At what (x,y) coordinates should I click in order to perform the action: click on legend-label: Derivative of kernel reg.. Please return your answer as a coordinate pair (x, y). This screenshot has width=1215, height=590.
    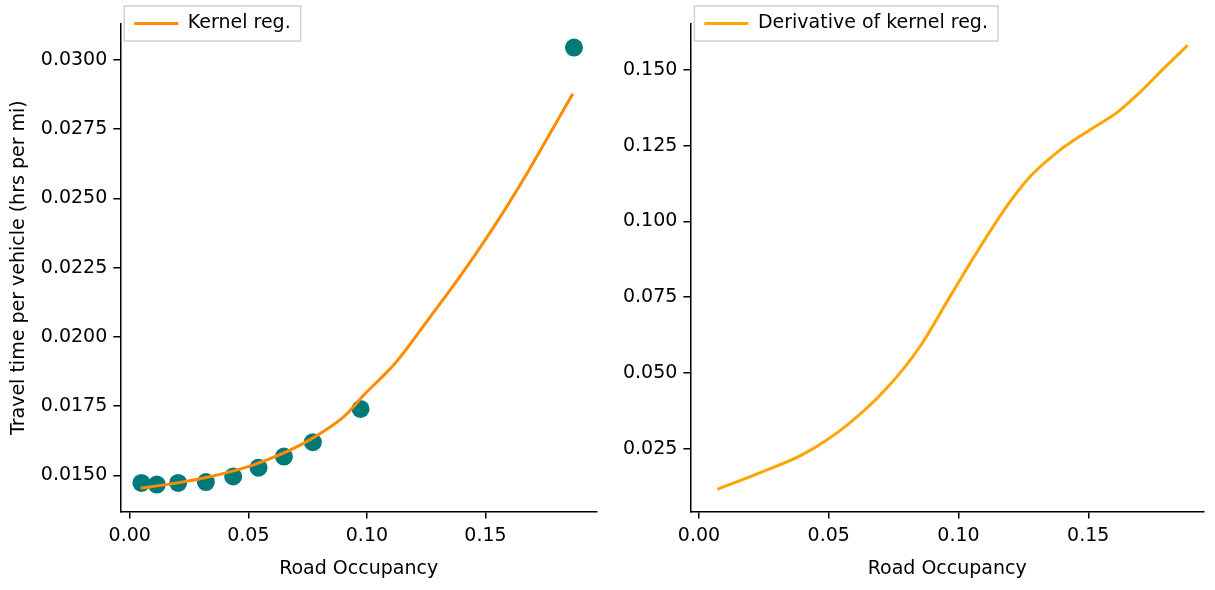
    Looking at the image, I should click on (872, 21).